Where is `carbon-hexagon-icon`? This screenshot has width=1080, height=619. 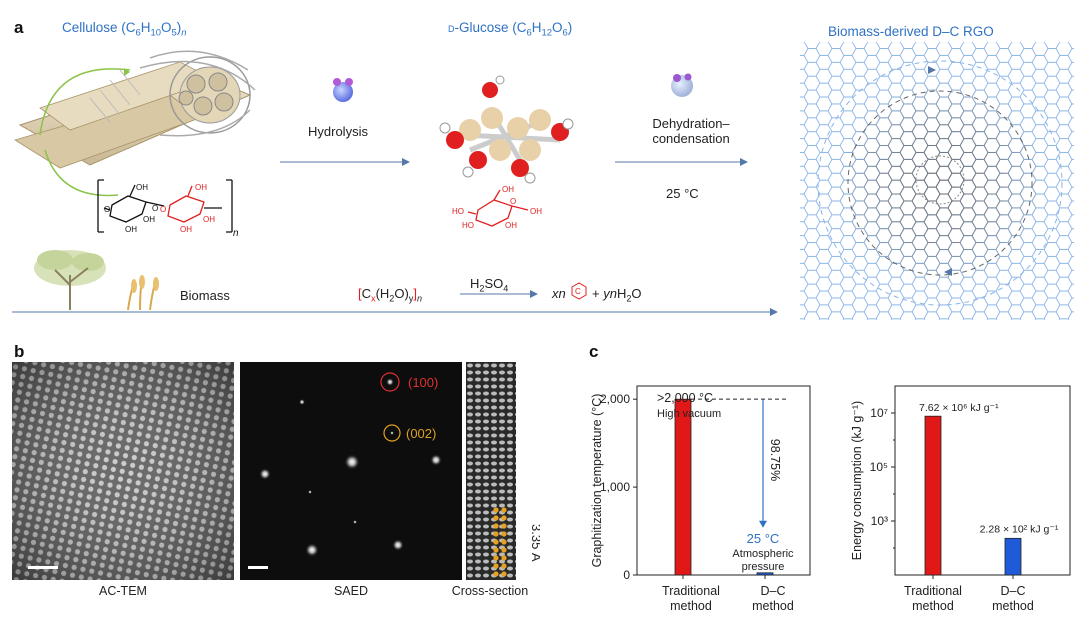
carbon-hexagon-icon is located at coordinates (579, 291).